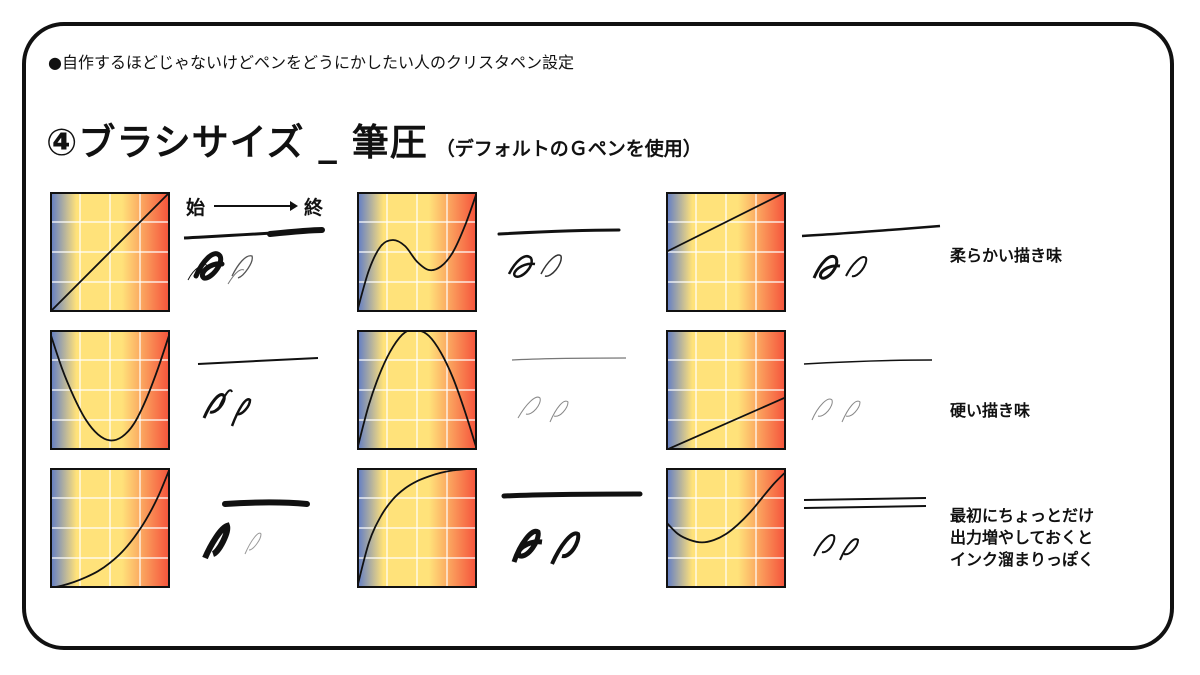 The image size is (1200, 675). I want to click on caption-row3-line3: インク溜まりっぽく, so click(1022, 559).